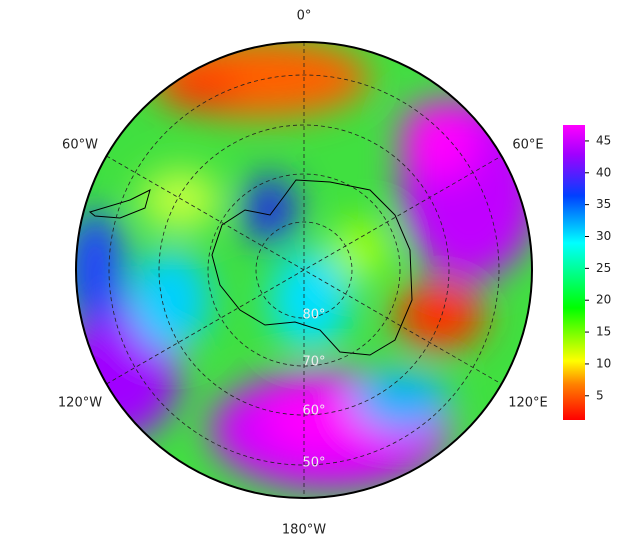  Describe the element at coordinates (304, 16) in the screenshot. I see `longitude-label: 0°` at that location.